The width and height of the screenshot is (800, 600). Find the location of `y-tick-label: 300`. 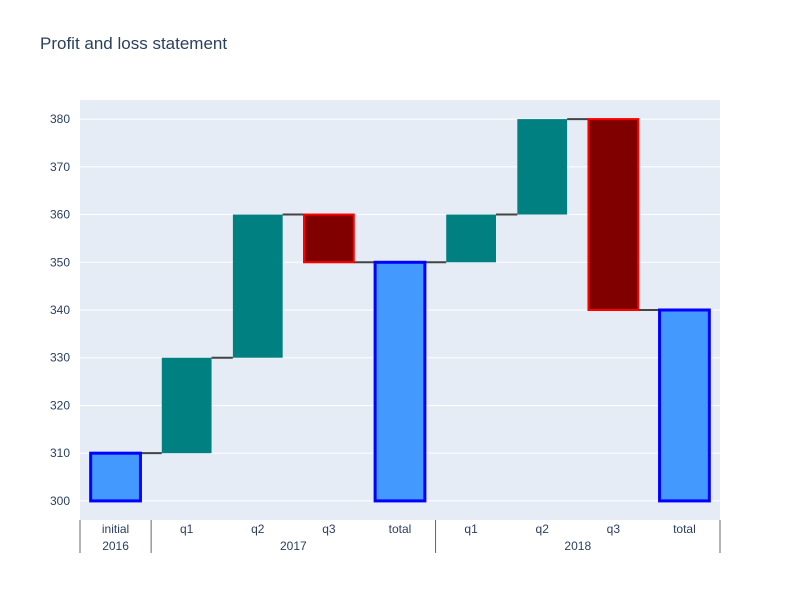

y-tick-label: 300 is located at coordinates (60, 501).